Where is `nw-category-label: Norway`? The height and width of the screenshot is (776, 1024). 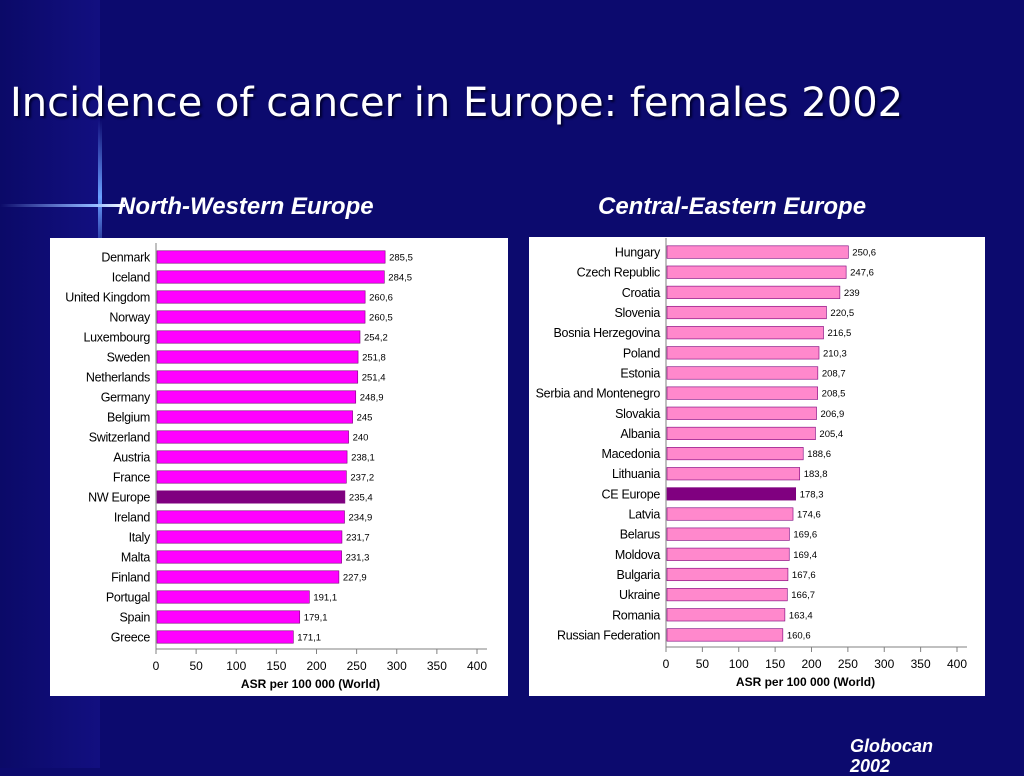 nw-category-label: Norway is located at coordinates (130, 318).